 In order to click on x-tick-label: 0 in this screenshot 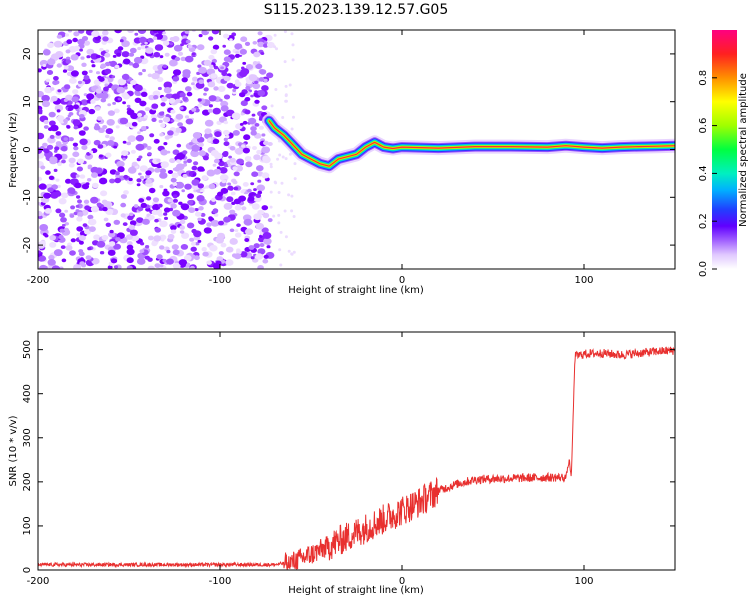, I will do `click(402, 581)`.